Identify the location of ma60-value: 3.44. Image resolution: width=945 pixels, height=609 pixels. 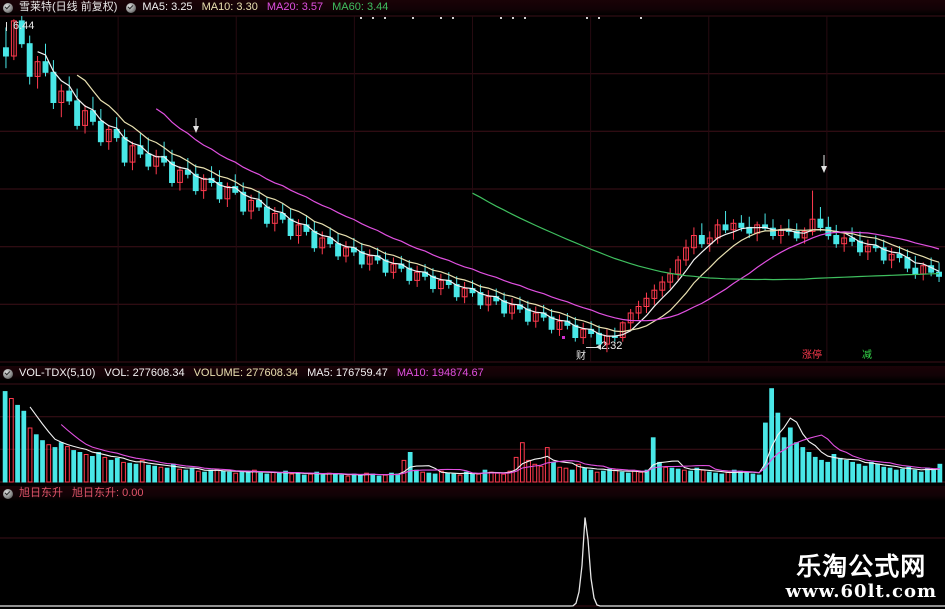
(377, 7).